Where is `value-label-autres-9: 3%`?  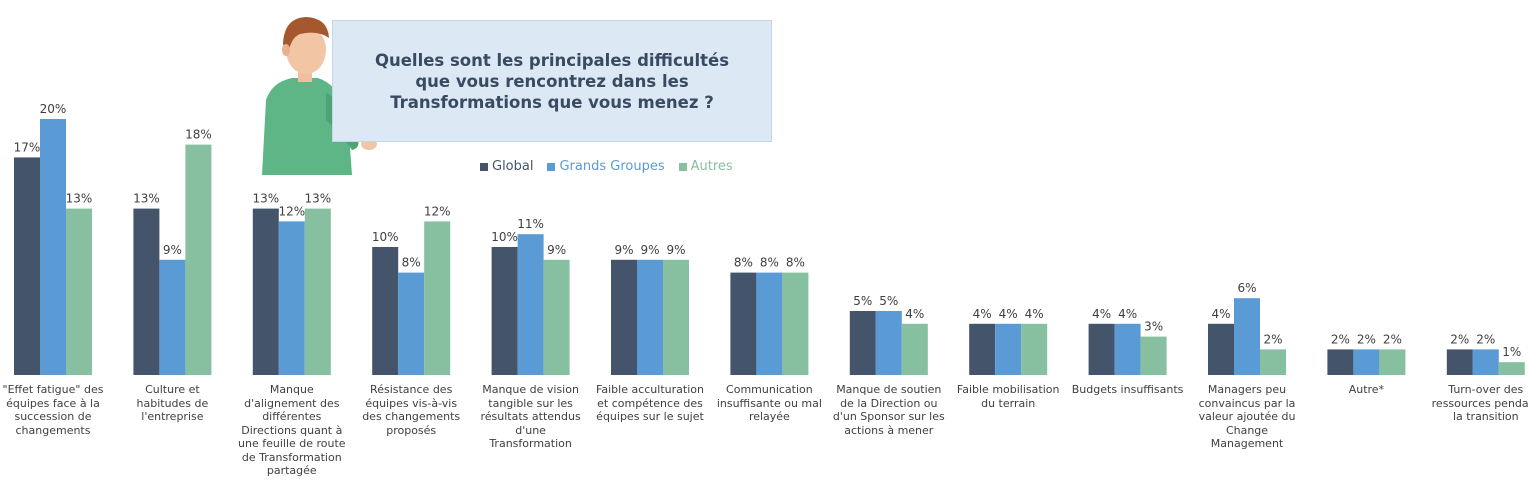 value-label-autres-9: 3% is located at coordinates (1153, 327).